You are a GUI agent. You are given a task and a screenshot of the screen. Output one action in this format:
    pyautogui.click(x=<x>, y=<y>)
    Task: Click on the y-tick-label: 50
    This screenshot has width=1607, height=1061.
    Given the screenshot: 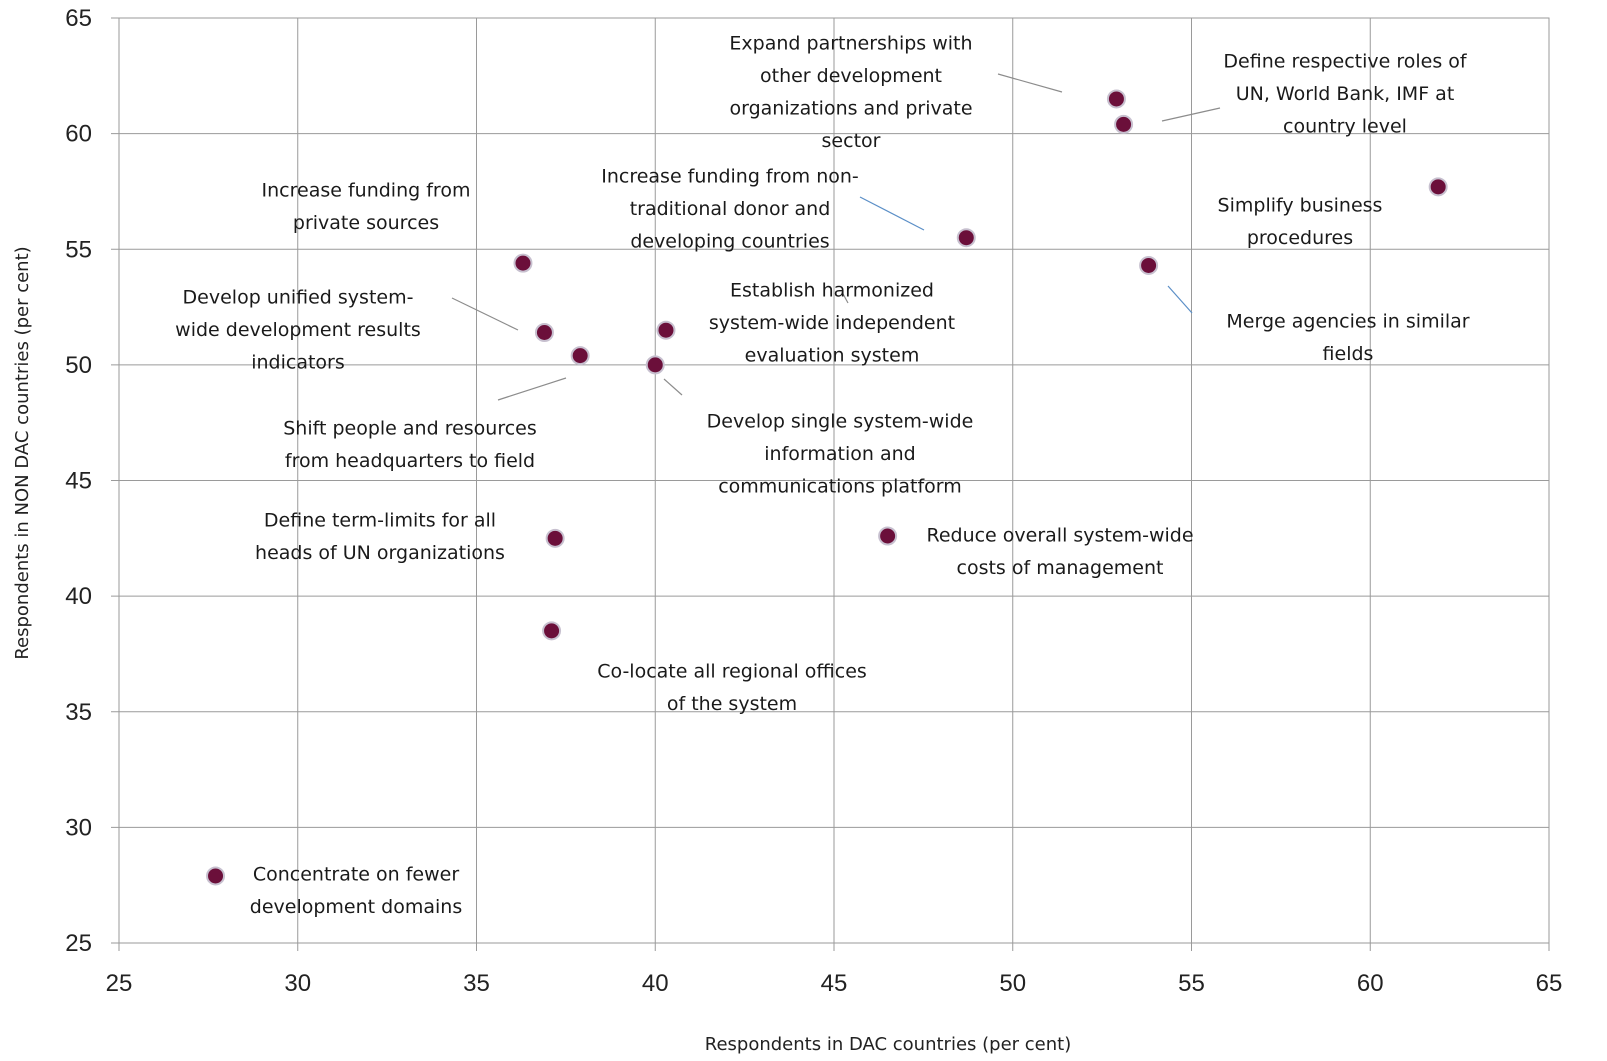 What is the action you would take?
    pyautogui.click(x=78, y=365)
    